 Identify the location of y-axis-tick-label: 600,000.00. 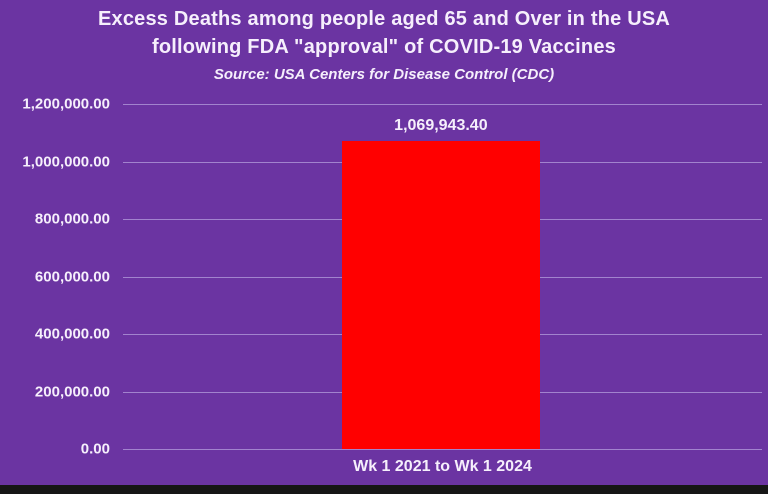
(72, 276).